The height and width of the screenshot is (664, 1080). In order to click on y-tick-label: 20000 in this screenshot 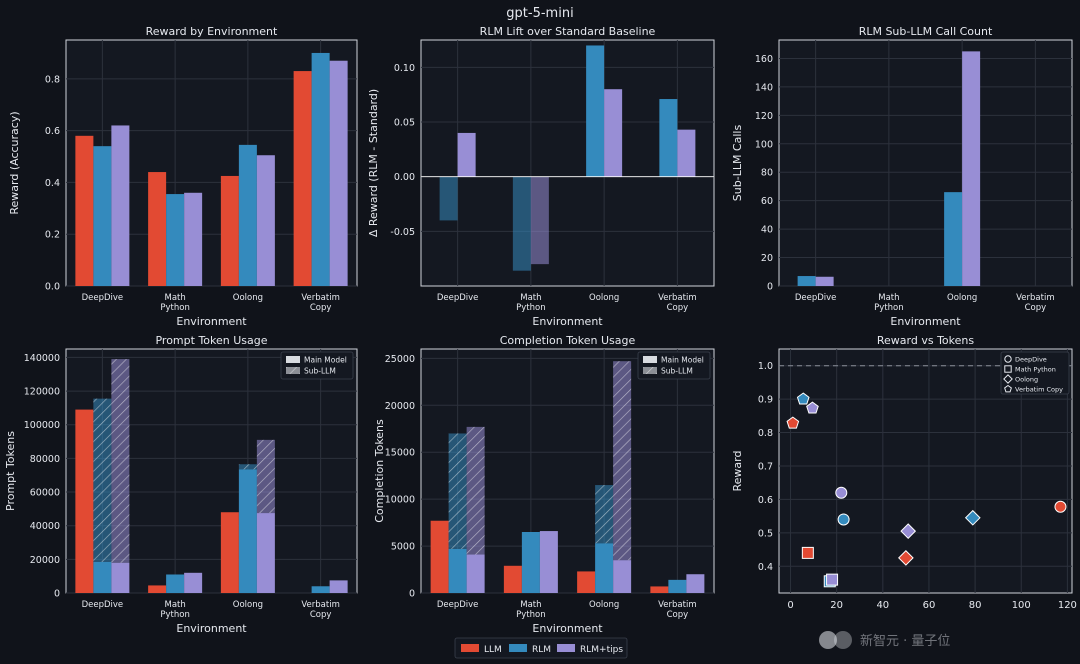, I will do `click(400, 406)`.